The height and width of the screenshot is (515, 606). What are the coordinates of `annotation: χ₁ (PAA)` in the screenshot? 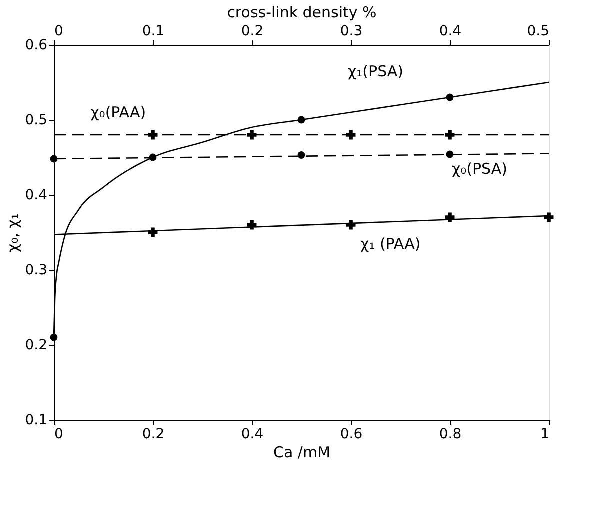 It's located at (390, 243).